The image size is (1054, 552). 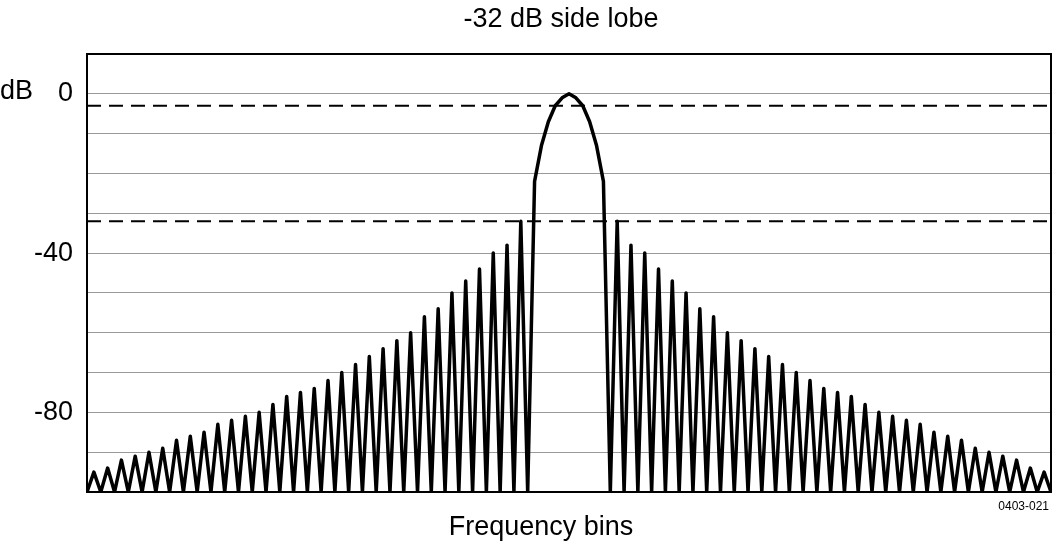 What do you see at coordinates (1024, 506) in the screenshot?
I see `text: 0403-021` at bounding box center [1024, 506].